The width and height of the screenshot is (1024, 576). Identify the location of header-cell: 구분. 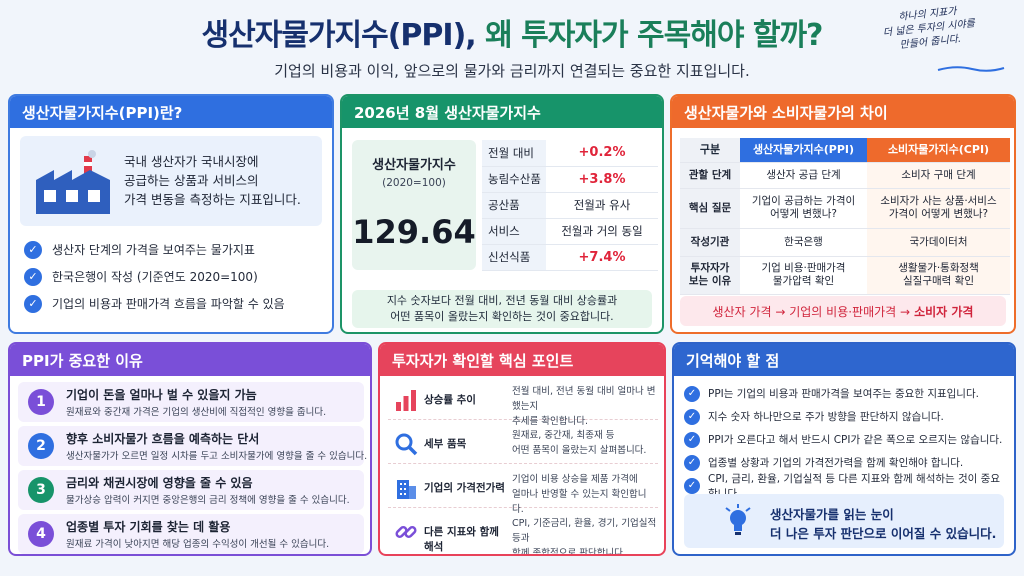
(710, 150).